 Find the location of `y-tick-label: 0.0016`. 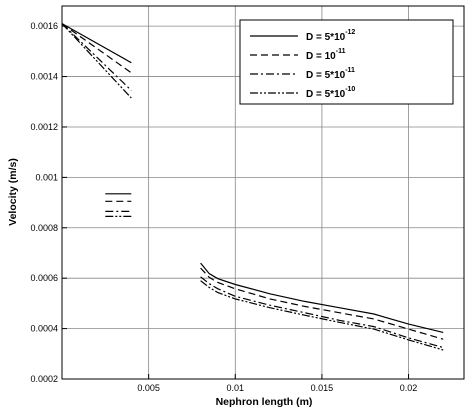

y-tick-label: 0.0016 is located at coordinates (44, 26).